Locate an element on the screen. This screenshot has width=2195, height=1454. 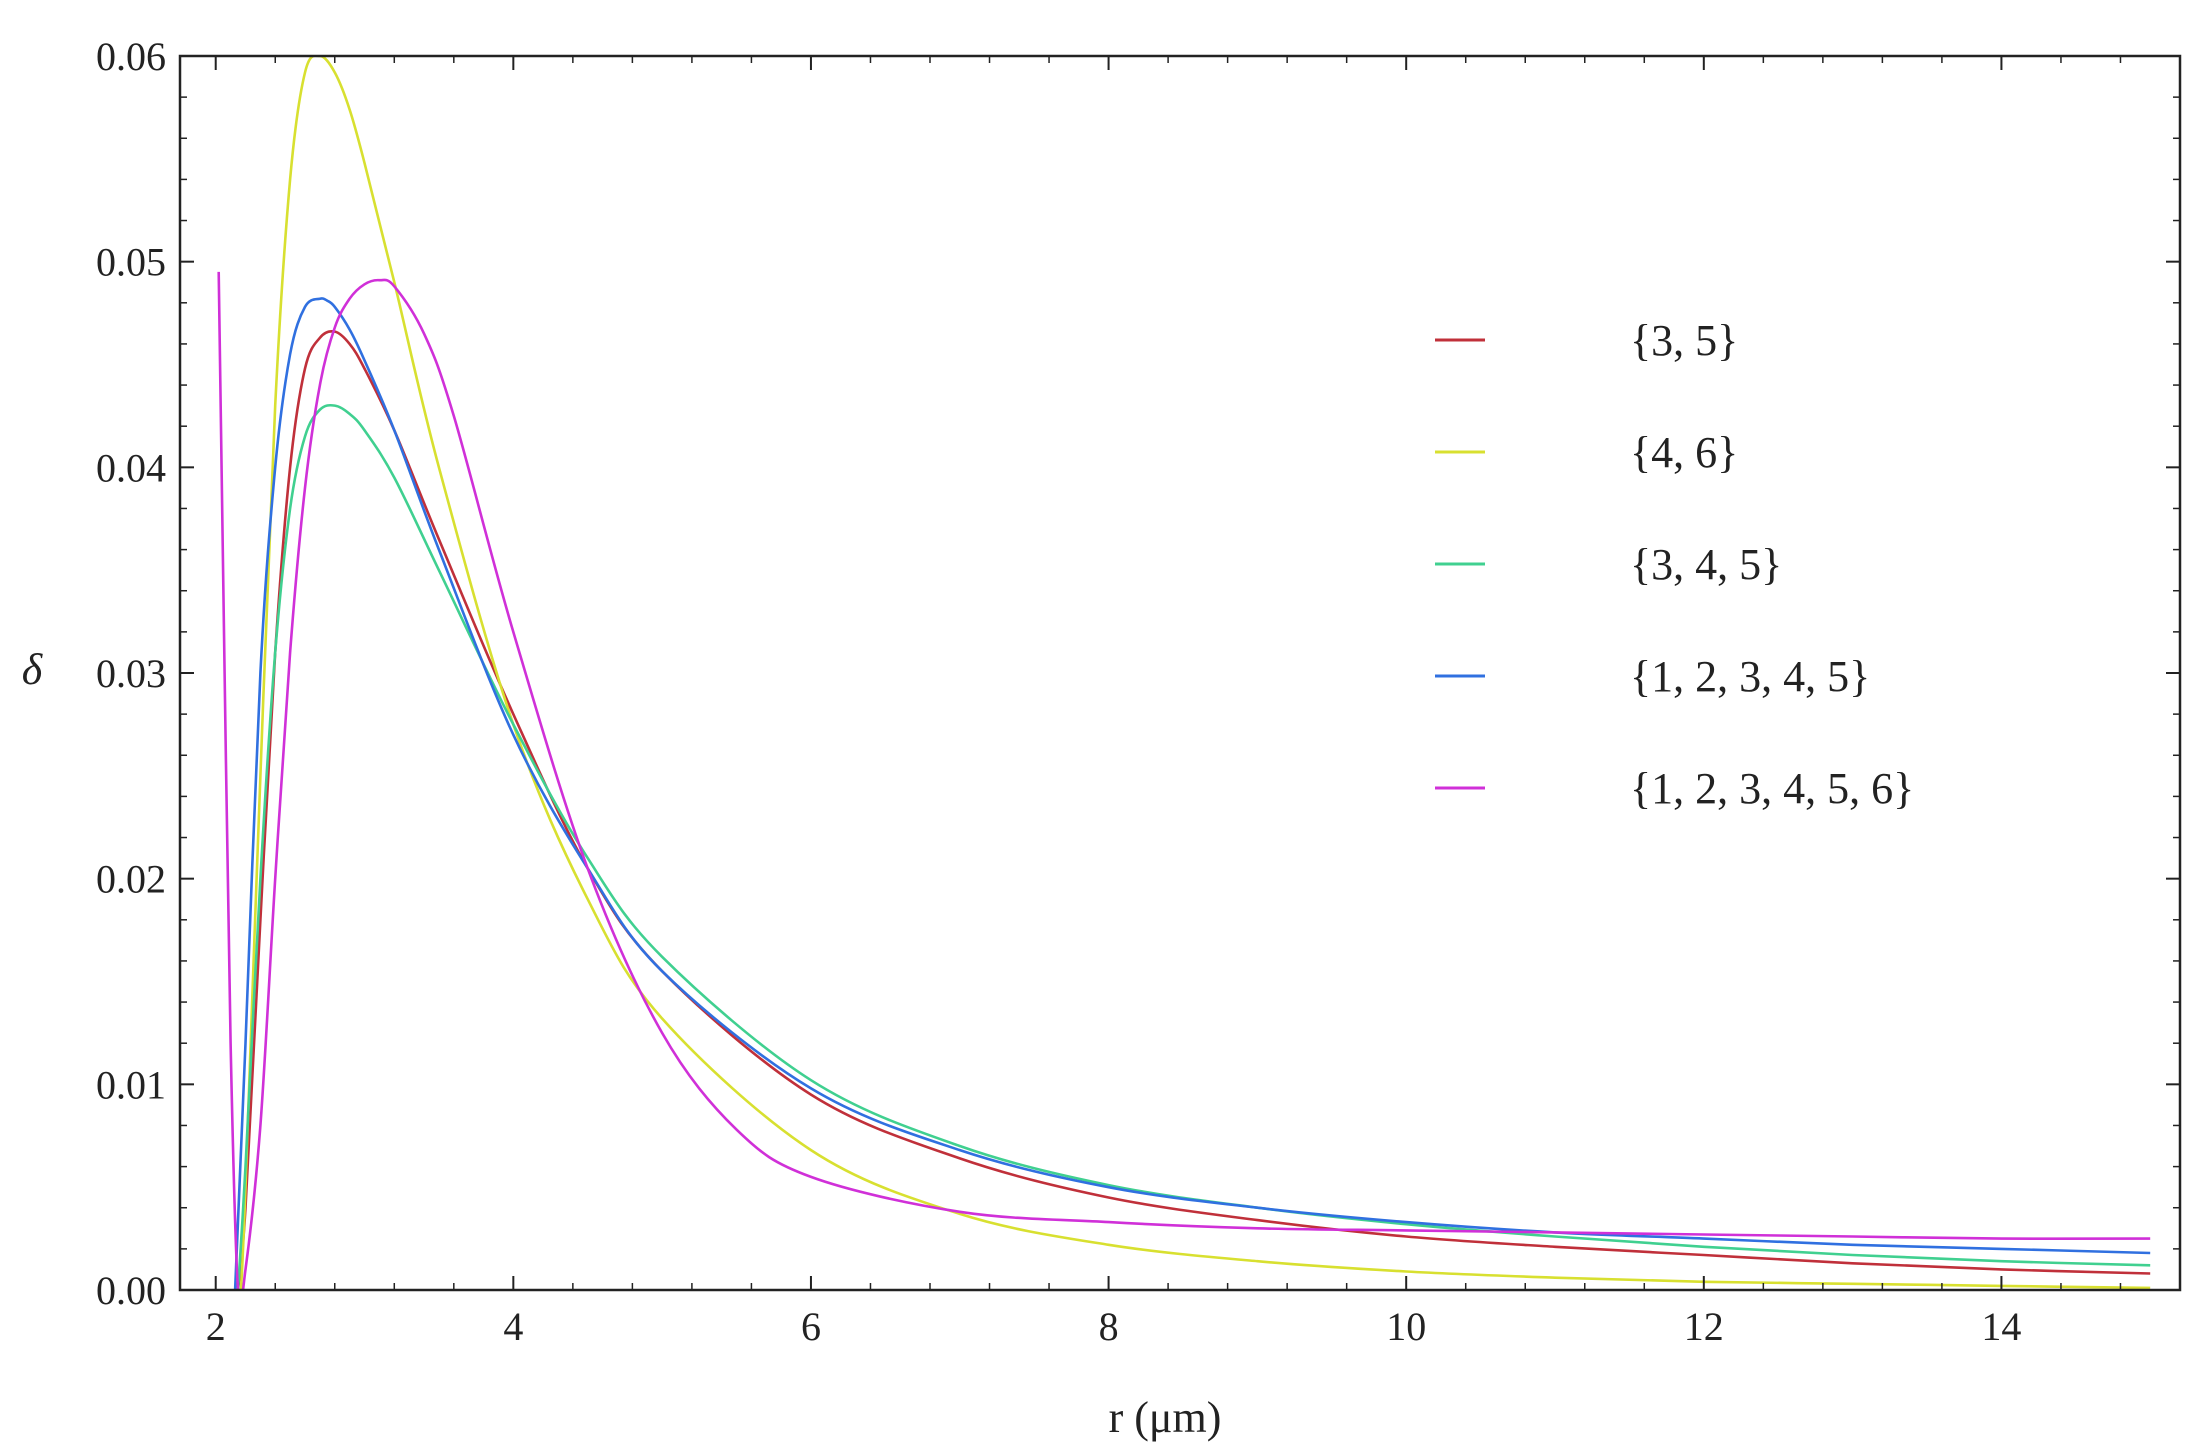
x-tick-label: 4 is located at coordinates (513, 1326).